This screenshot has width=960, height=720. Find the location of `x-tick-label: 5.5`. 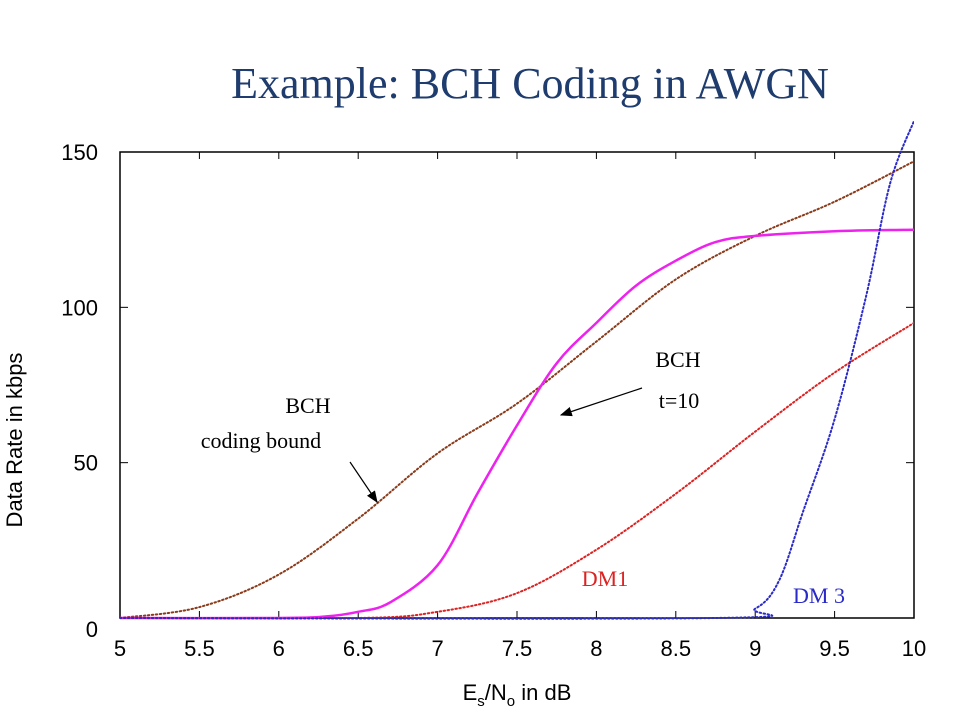

x-tick-label: 5.5 is located at coordinates (199, 648).